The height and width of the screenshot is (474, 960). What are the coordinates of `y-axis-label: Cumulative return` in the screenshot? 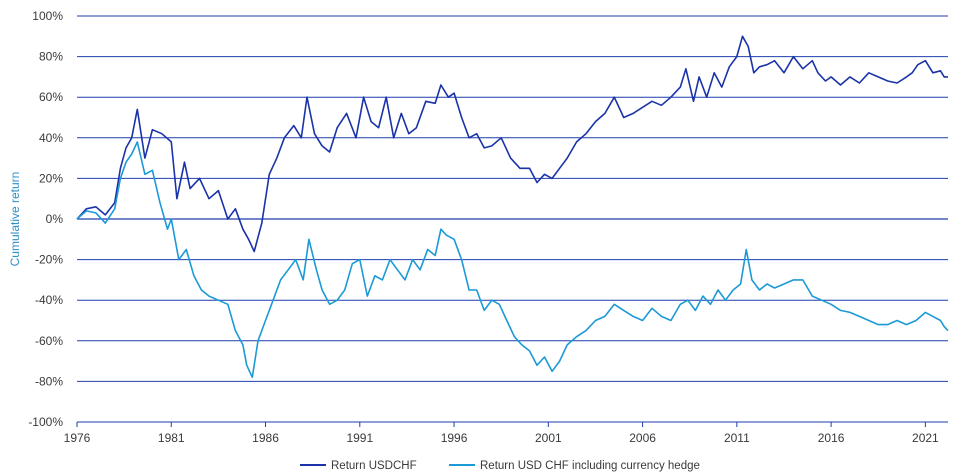 It's located at (15, 219).